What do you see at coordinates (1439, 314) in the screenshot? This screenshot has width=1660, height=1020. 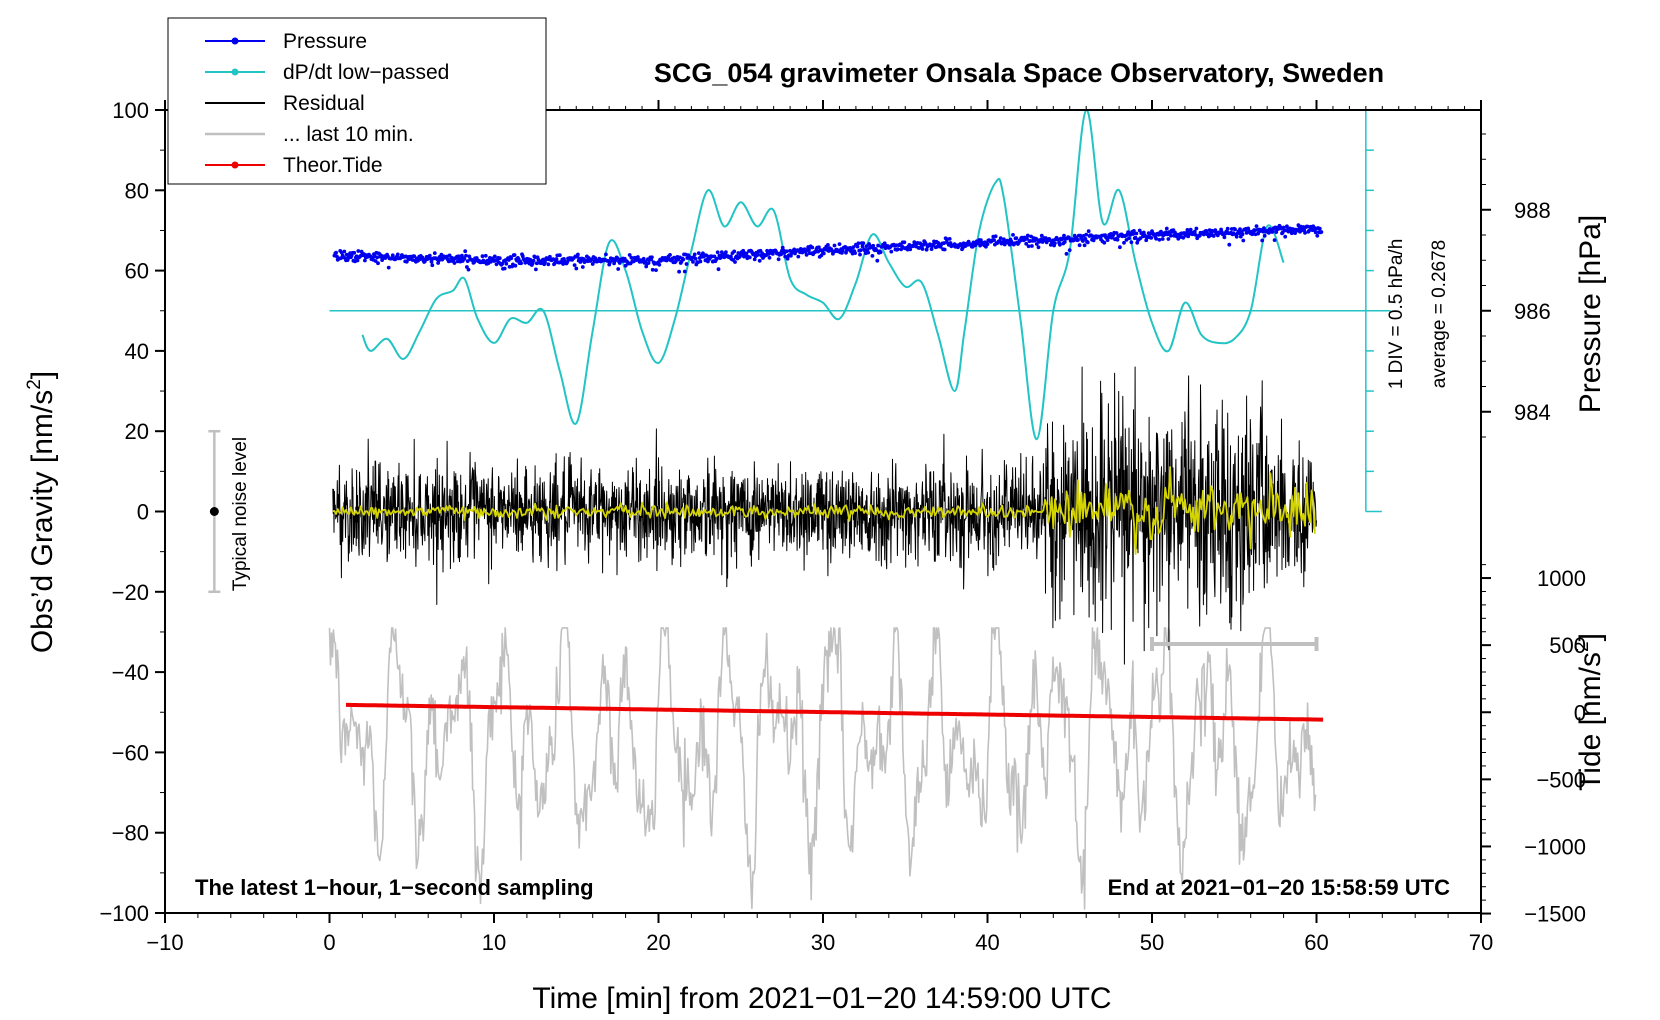 I see `average-label: average = 0.2678` at bounding box center [1439, 314].